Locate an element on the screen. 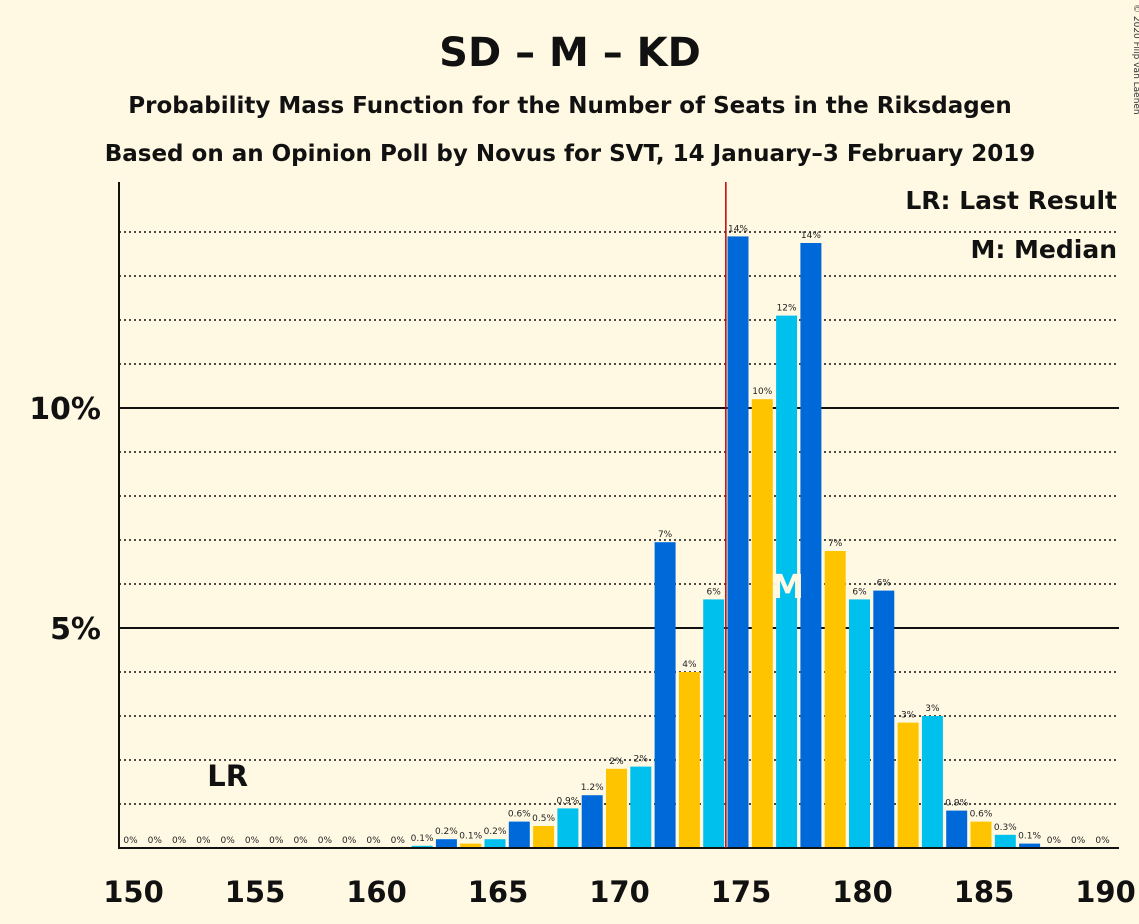  chart-title: SD – M – KD is located at coordinates (570, 53).